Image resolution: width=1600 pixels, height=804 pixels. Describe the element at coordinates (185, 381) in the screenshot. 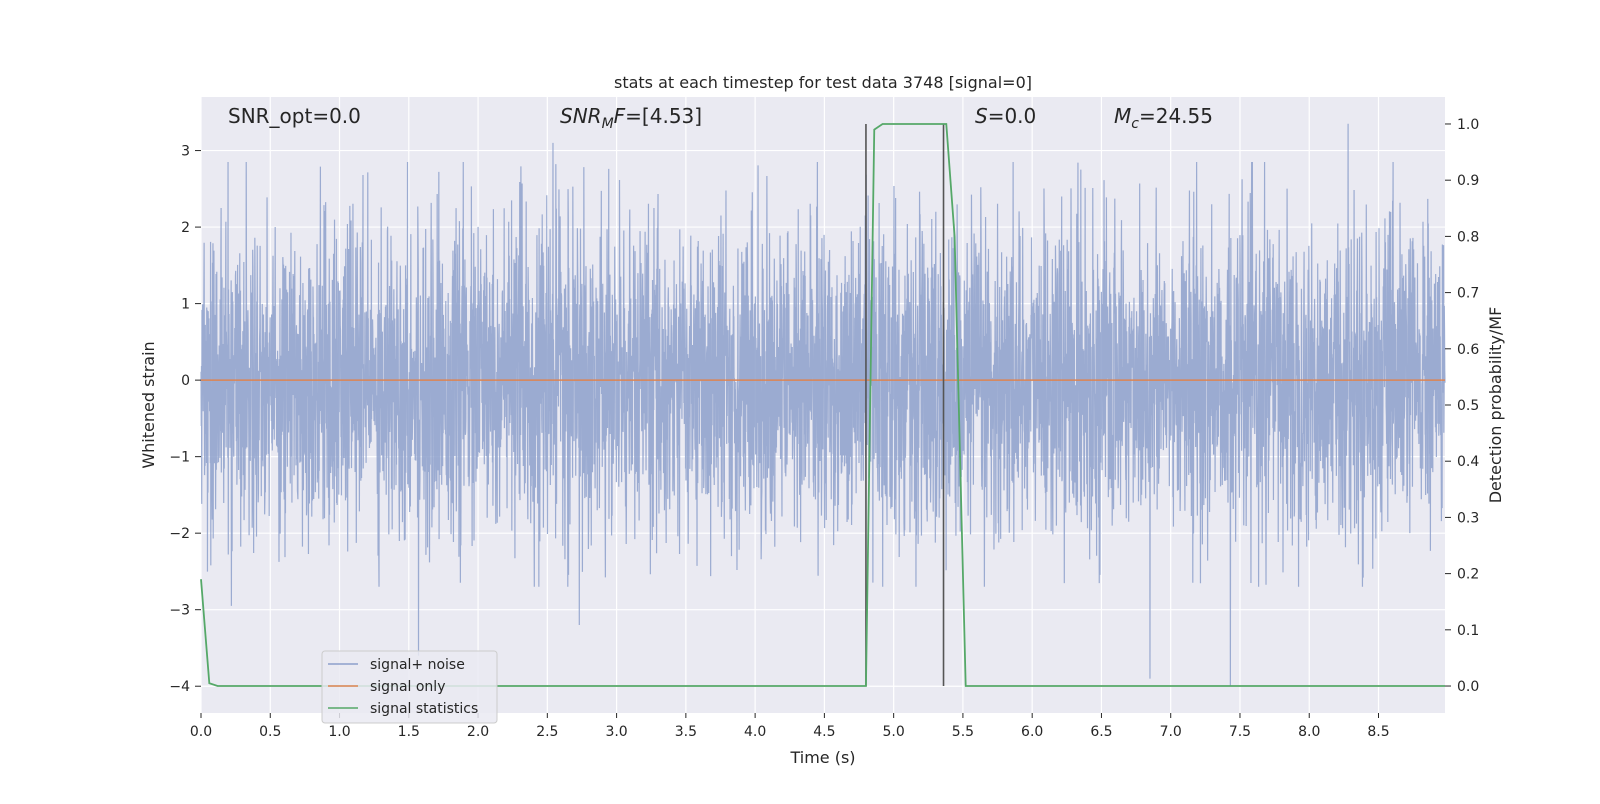

I see `yl-tick-label-4: 0` at that location.